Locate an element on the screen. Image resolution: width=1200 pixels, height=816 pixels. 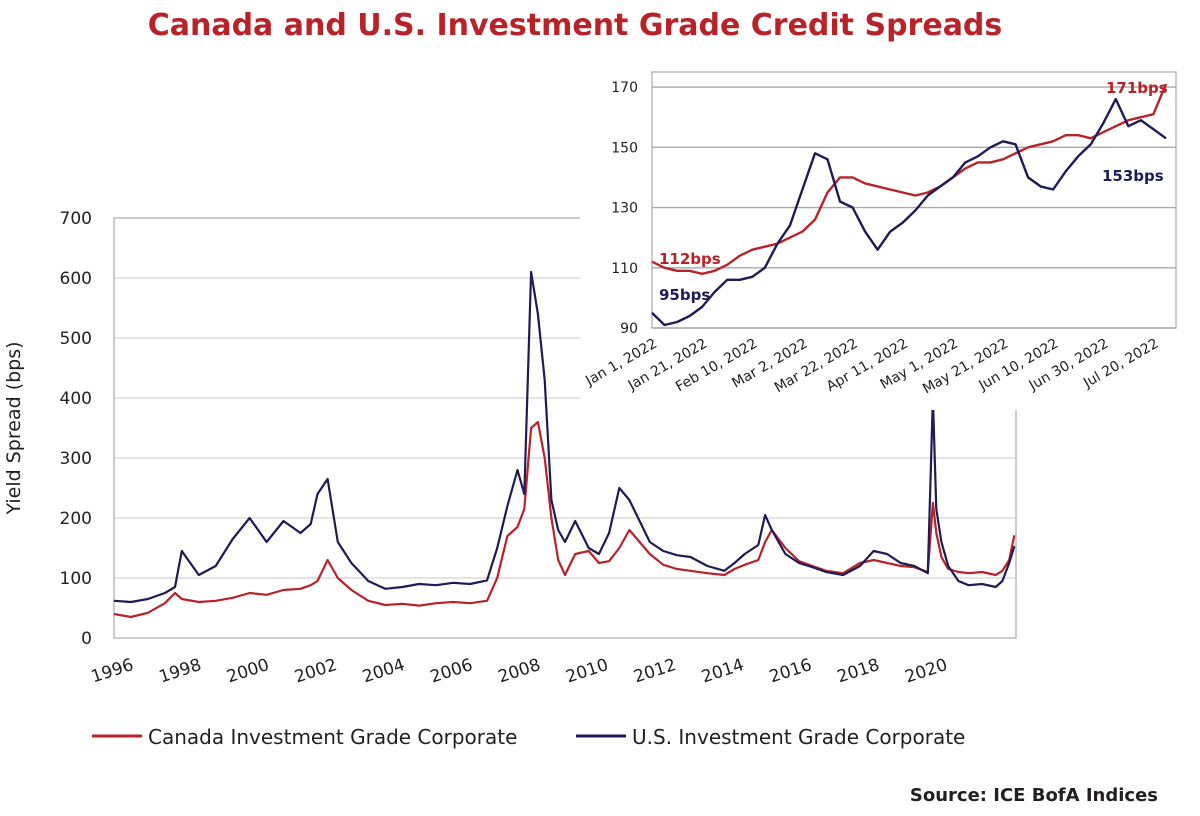
inset-y-tick-label: 150 is located at coordinates (624, 148).